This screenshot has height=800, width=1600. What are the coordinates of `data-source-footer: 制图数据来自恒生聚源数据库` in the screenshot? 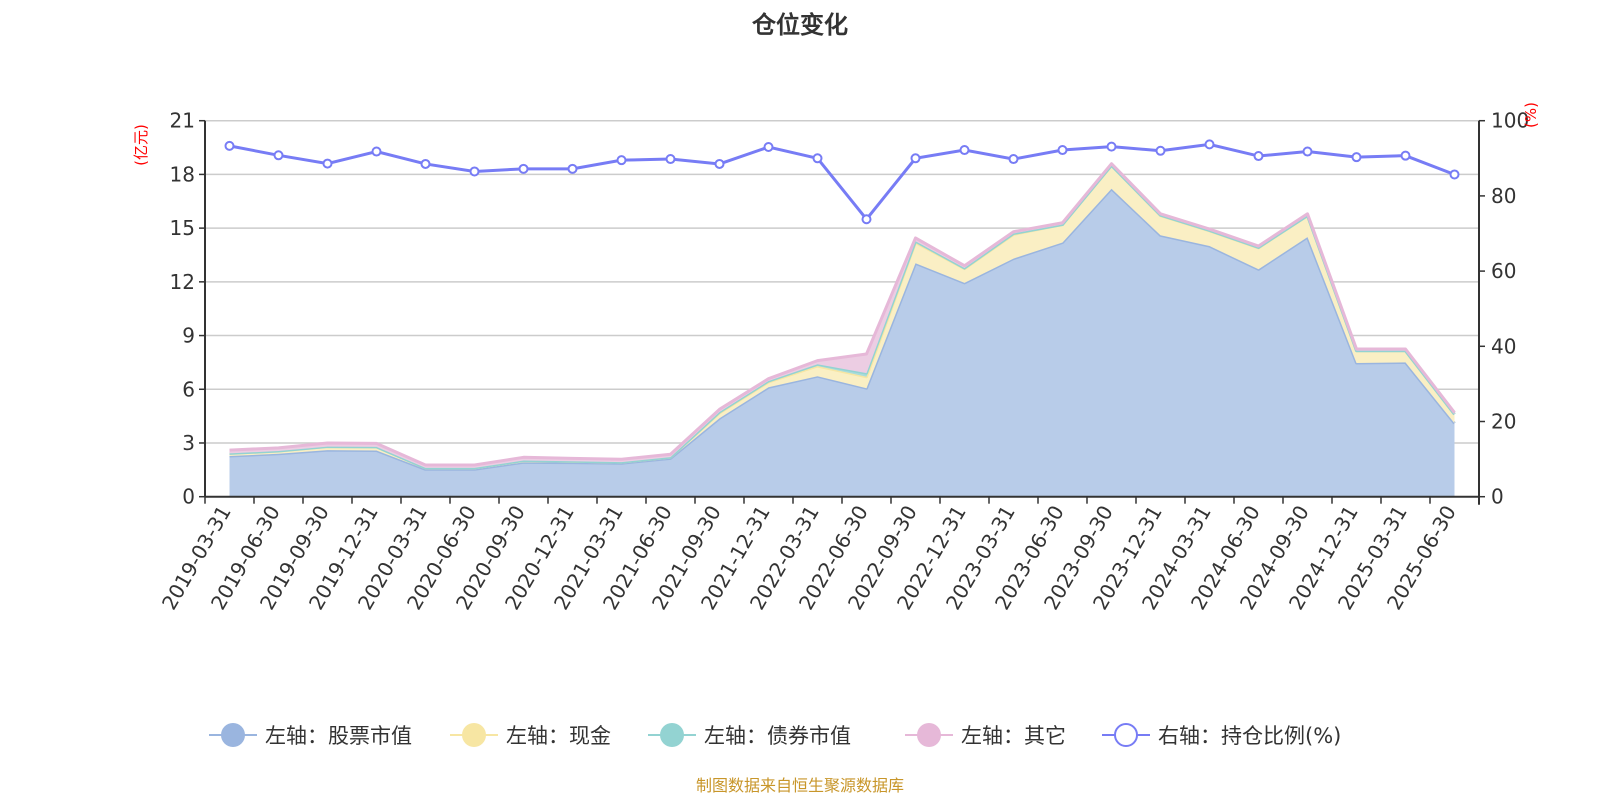 It's located at (800, 785).